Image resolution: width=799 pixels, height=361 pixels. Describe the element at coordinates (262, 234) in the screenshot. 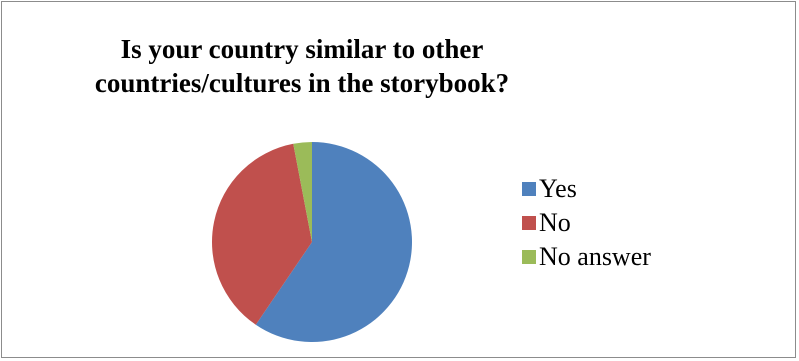

I see `pie-slice-no` at that location.